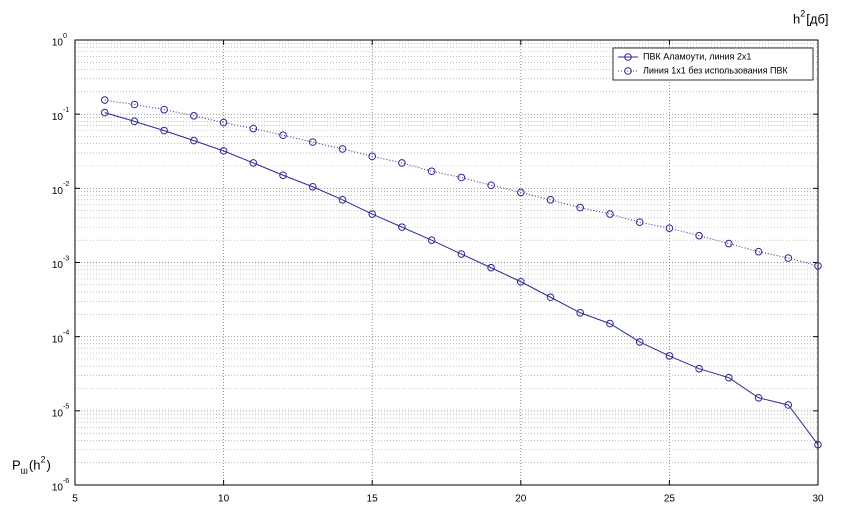  Describe the element at coordinates (65, 36) in the screenshot. I see `y-tick-exponent: 0` at that location.